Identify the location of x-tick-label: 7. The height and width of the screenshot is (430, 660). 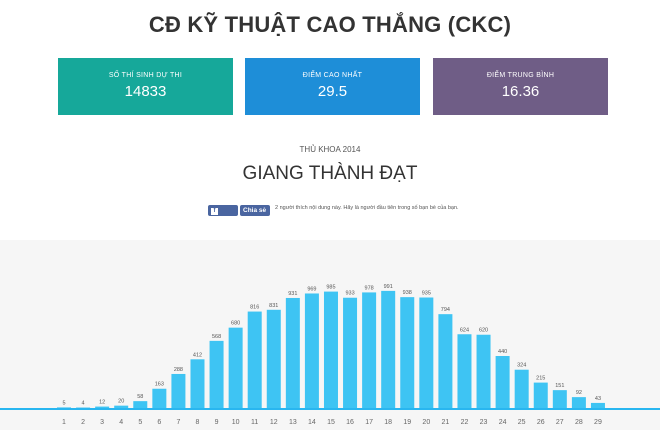
(178, 422).